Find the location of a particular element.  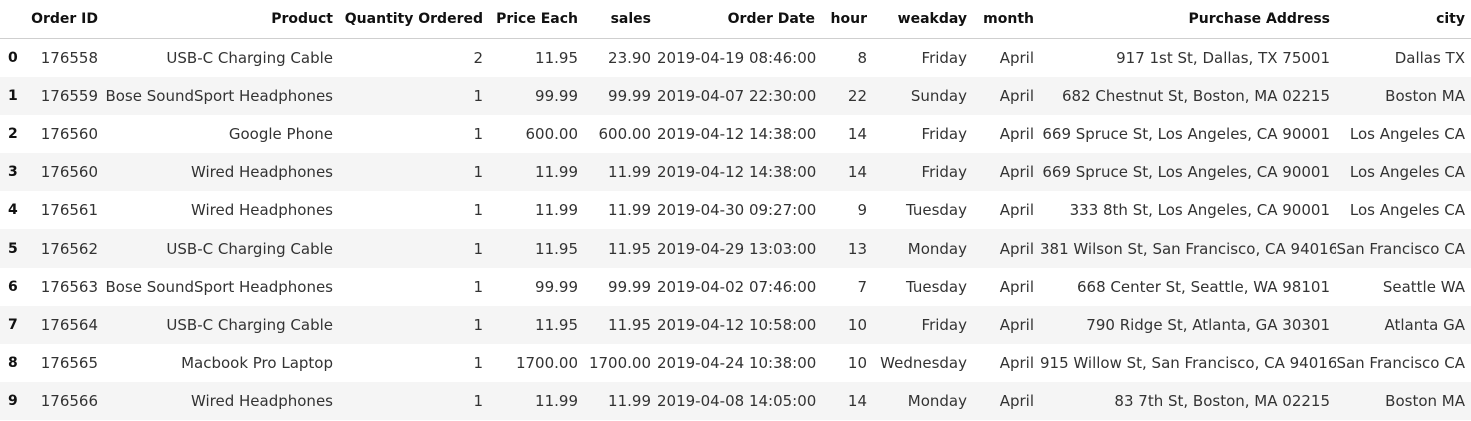

cell-weakday: Wednesday is located at coordinates (923, 363).